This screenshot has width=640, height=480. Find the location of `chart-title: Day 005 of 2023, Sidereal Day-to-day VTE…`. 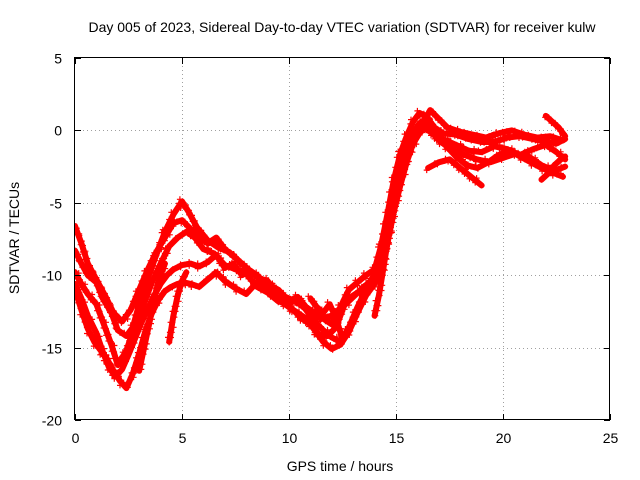

chart-title: Day 005 of 2023, Sidereal Day-to-day VTE… is located at coordinates (342, 27).